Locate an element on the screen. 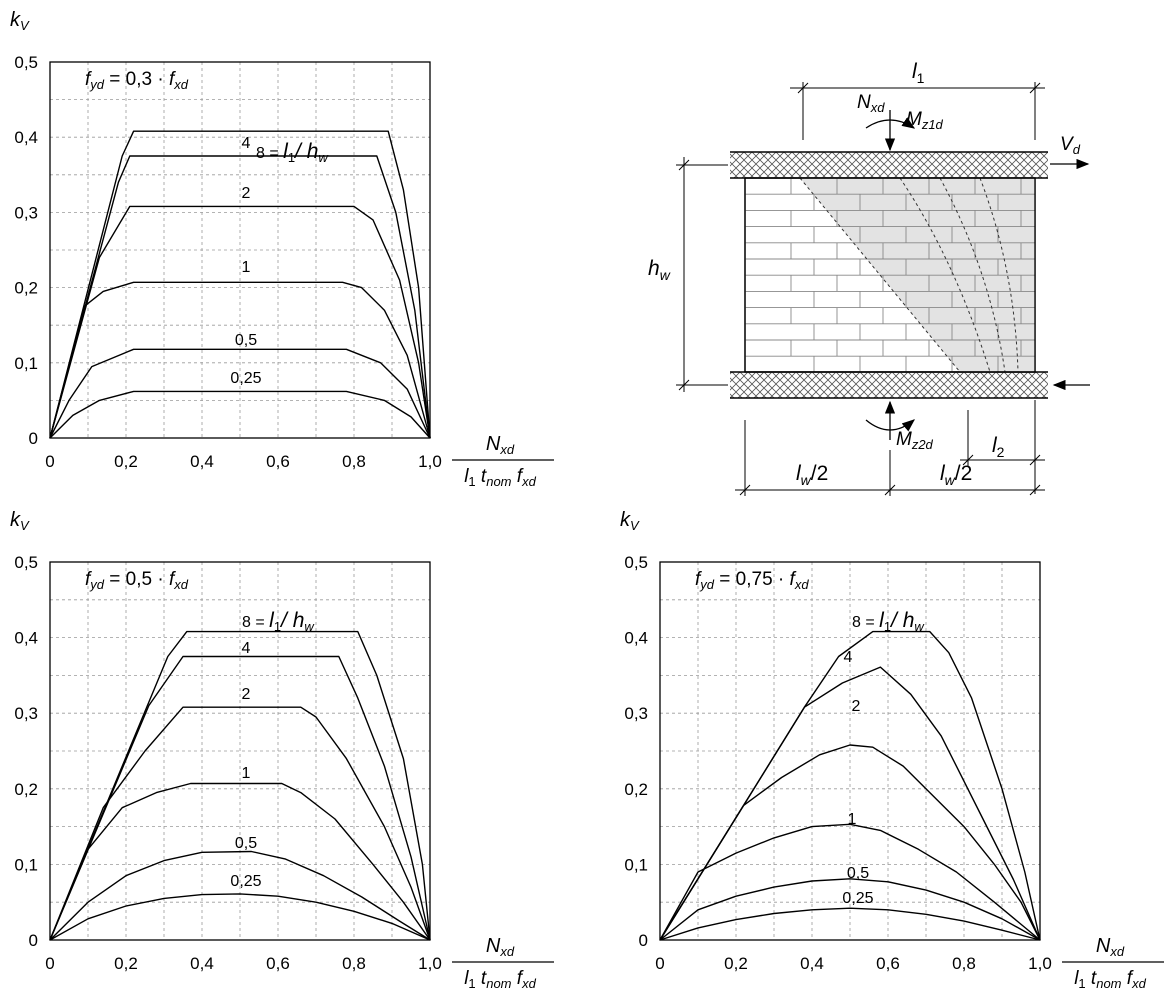  hw-dimension is located at coordinates (702, 274).